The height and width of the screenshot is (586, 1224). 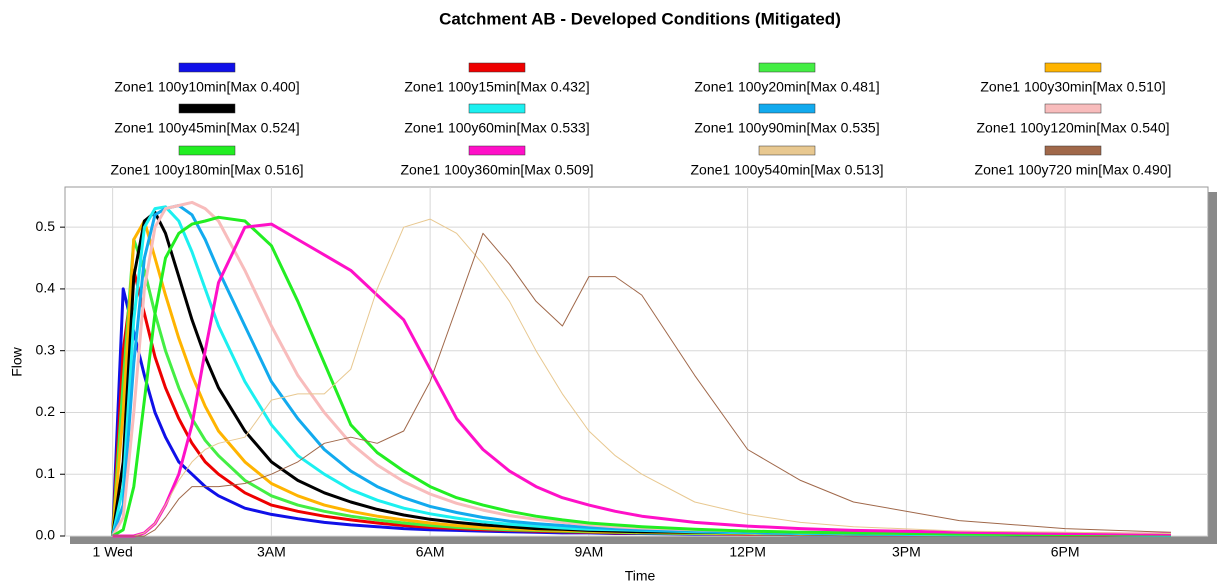 I want to click on x-tick-label: 6PM, so click(x=1065, y=552).